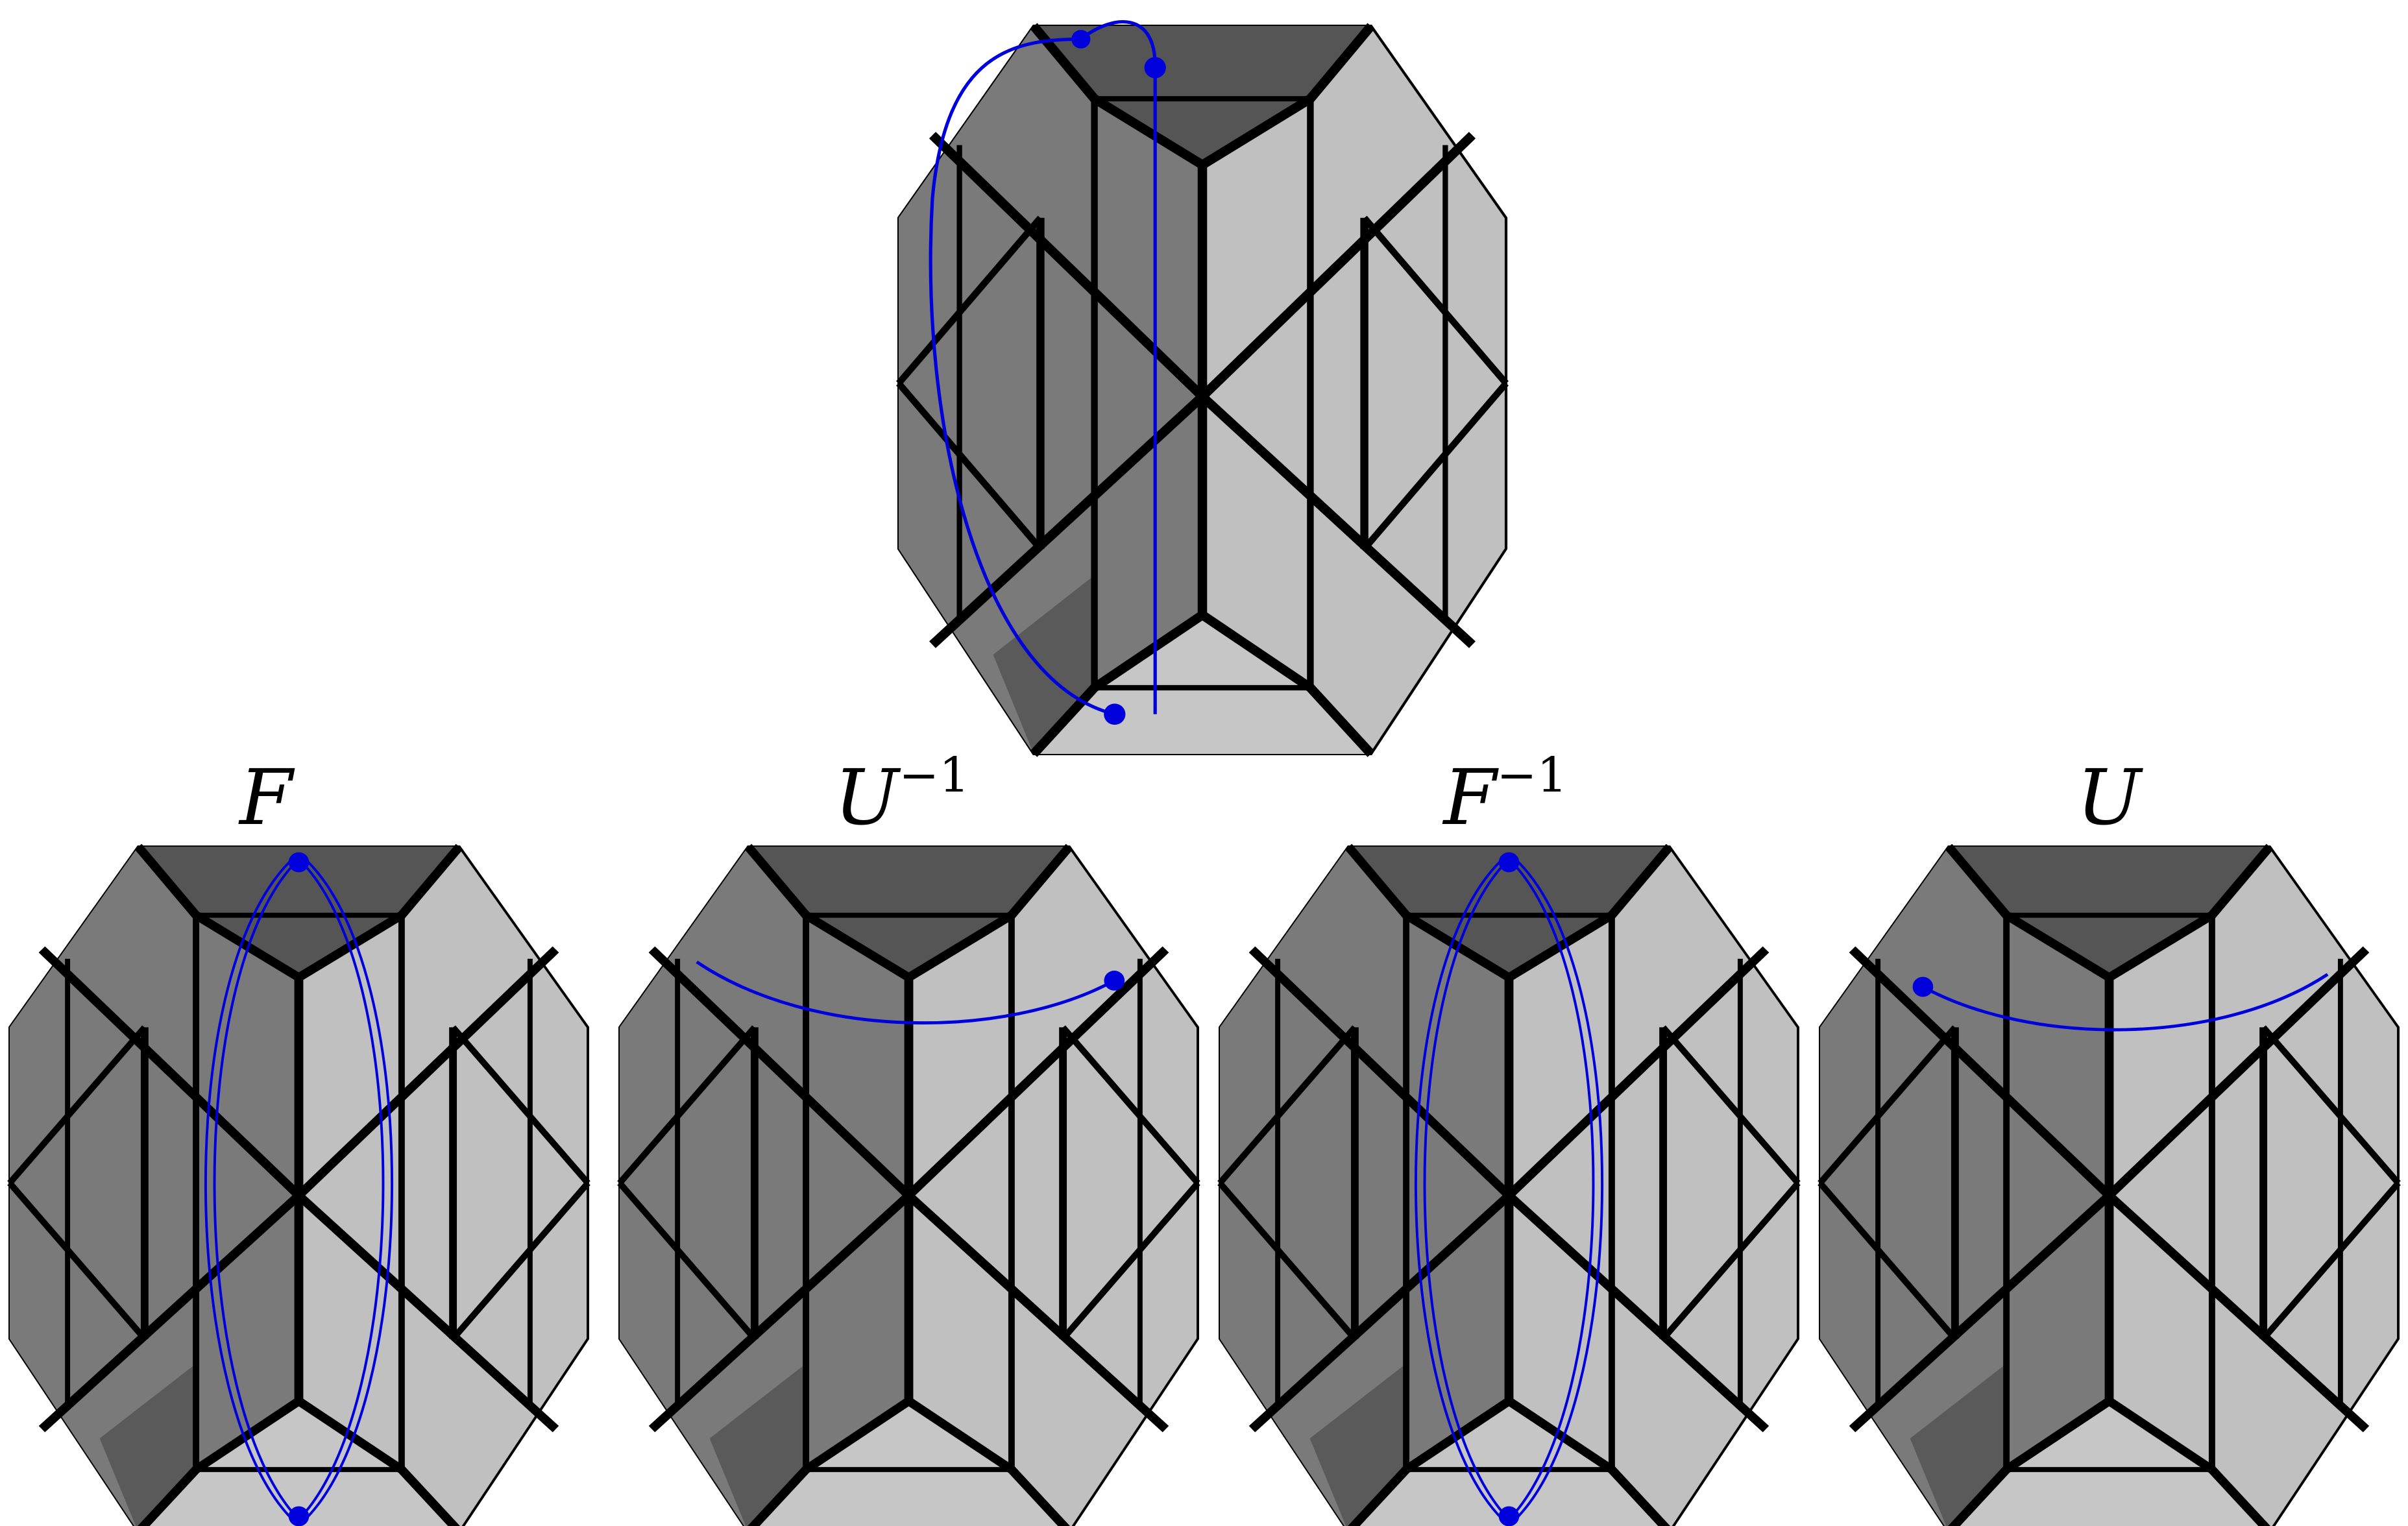  I want to click on label-move-f-inv: F−1, so click(1505, 795).